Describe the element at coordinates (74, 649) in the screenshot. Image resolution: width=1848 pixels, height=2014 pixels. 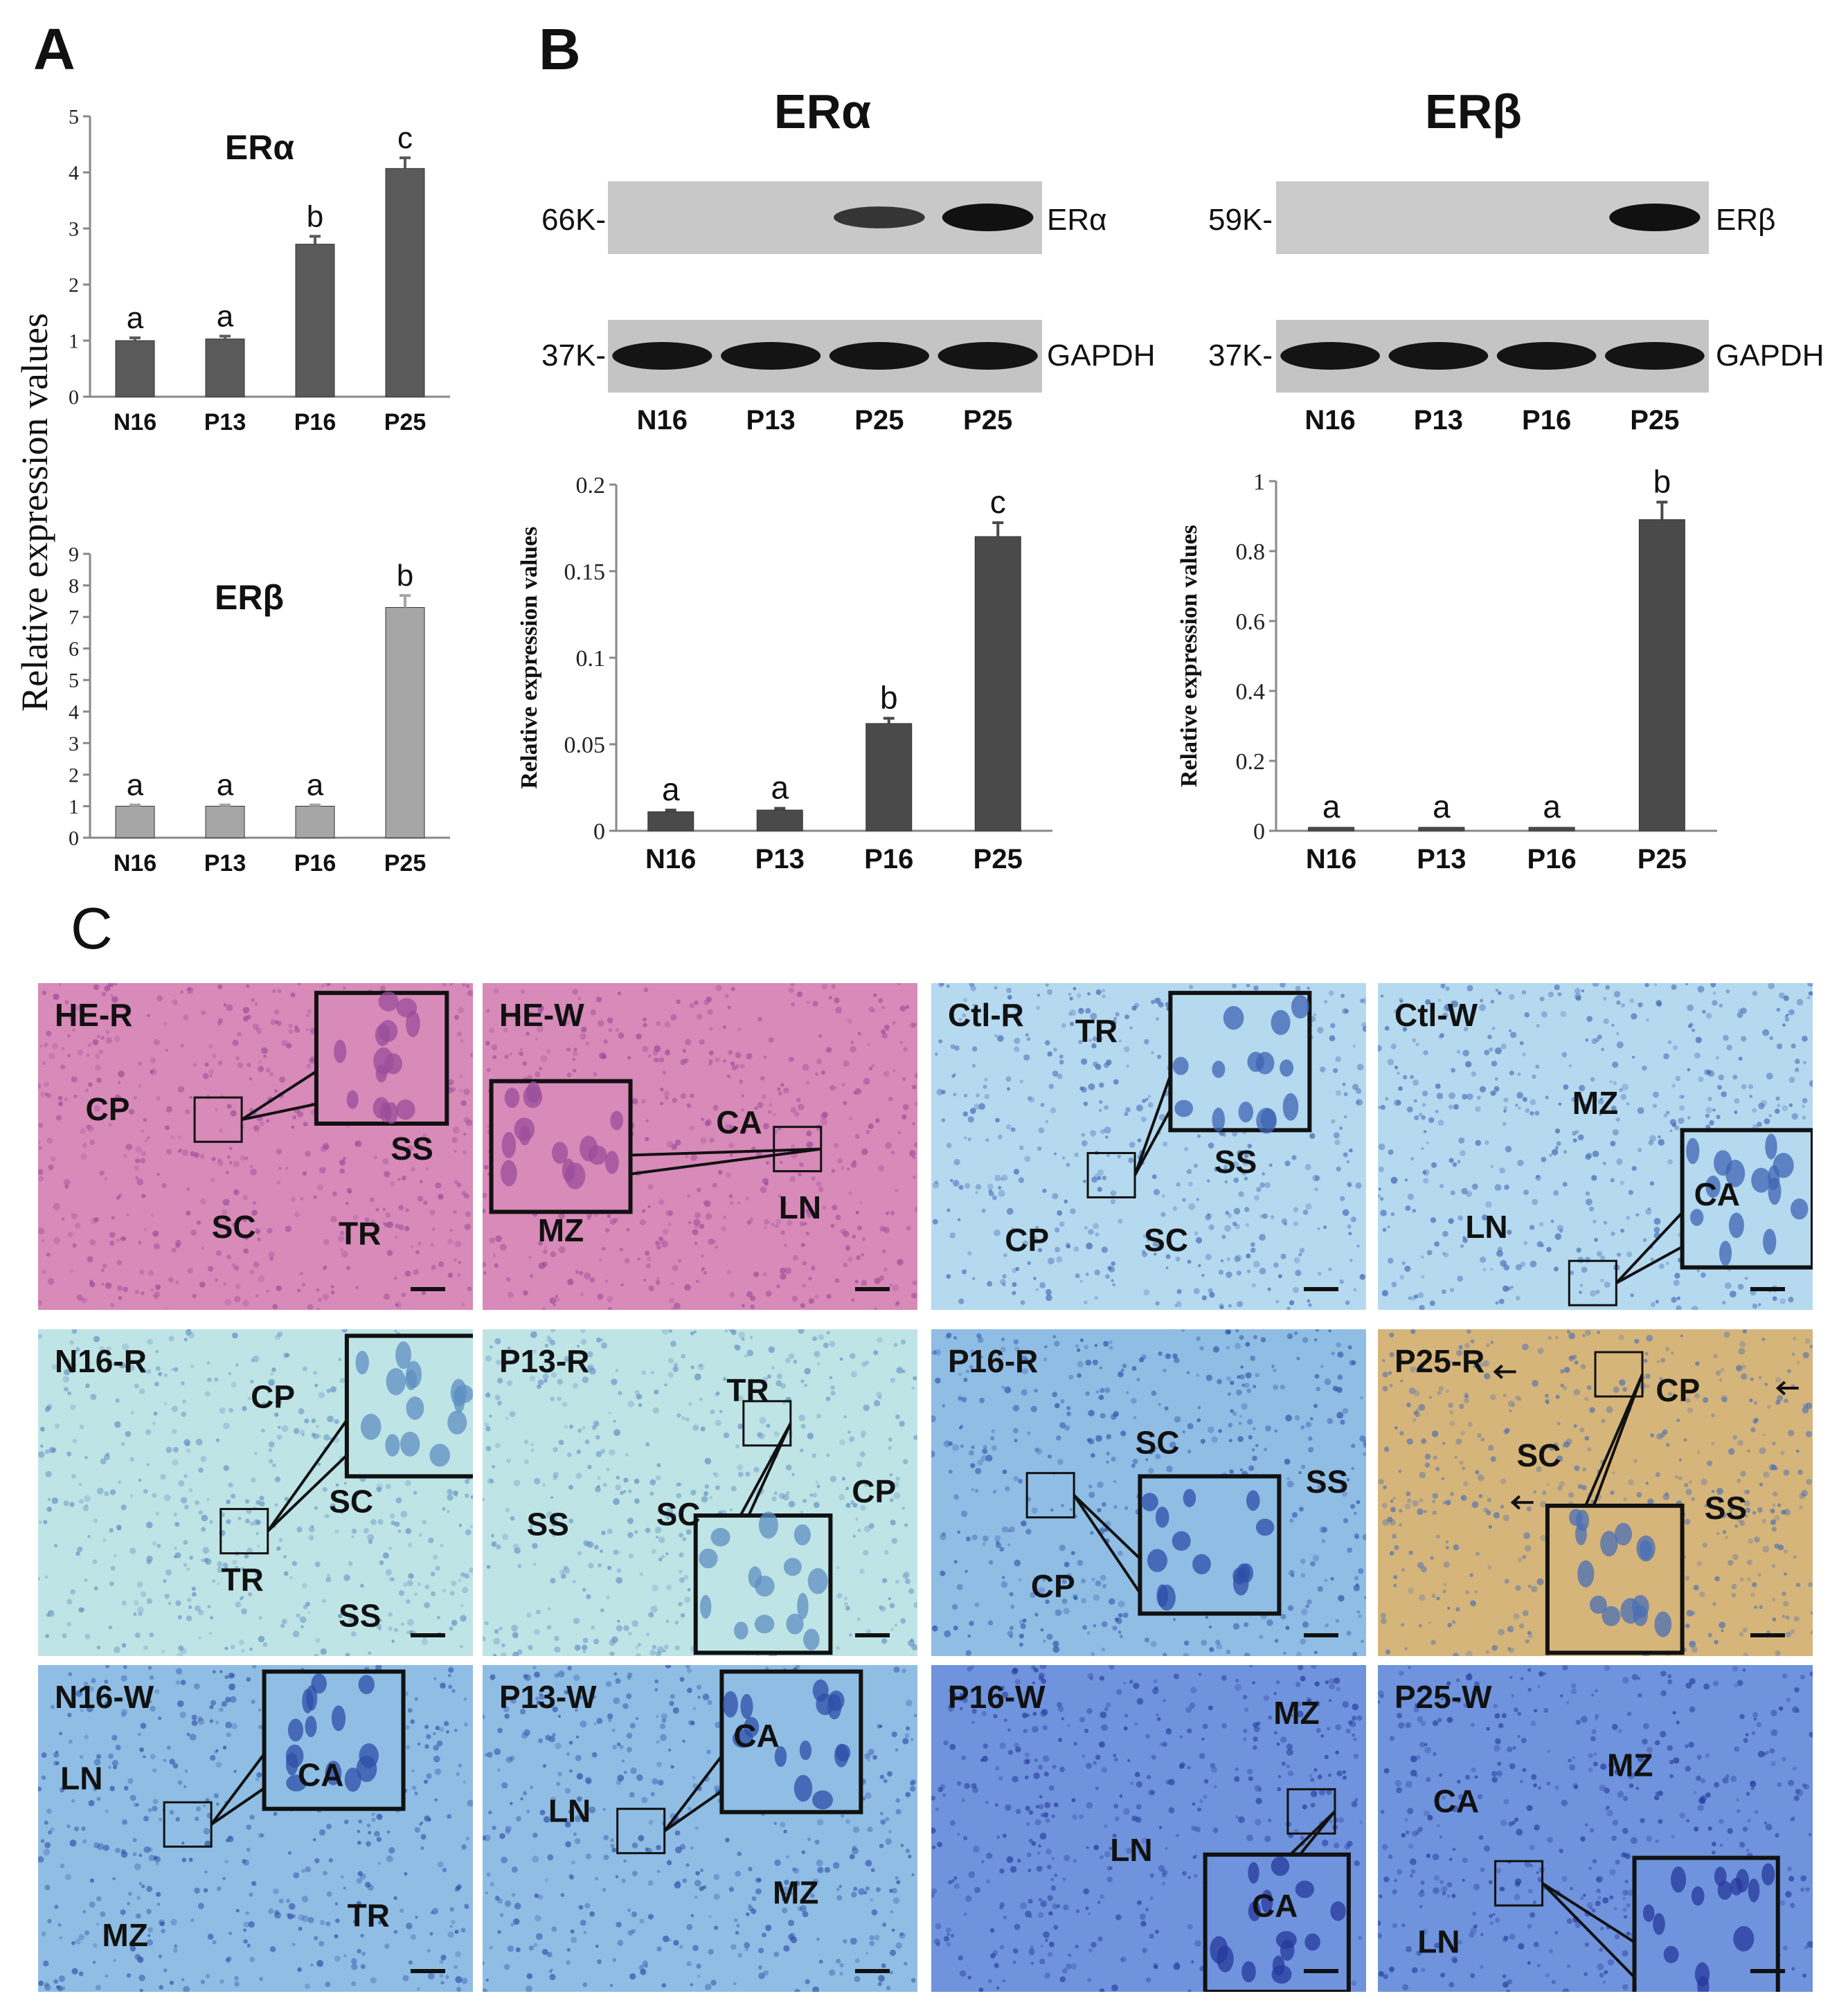
I see `y-tick-label: 6` at that location.